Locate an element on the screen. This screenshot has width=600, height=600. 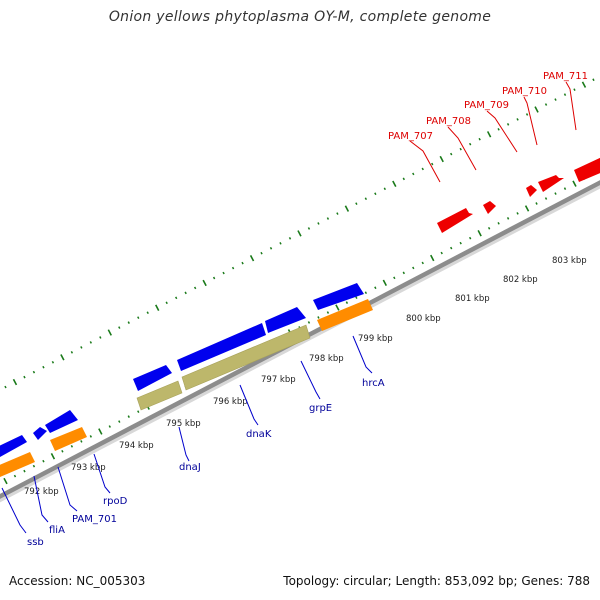
feature-grpe is located at coordinates (285, 320).